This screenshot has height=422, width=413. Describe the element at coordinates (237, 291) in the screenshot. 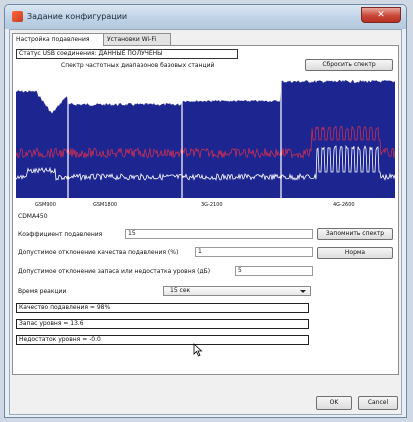

I see `reaction-time-select: 15 сек` at that location.